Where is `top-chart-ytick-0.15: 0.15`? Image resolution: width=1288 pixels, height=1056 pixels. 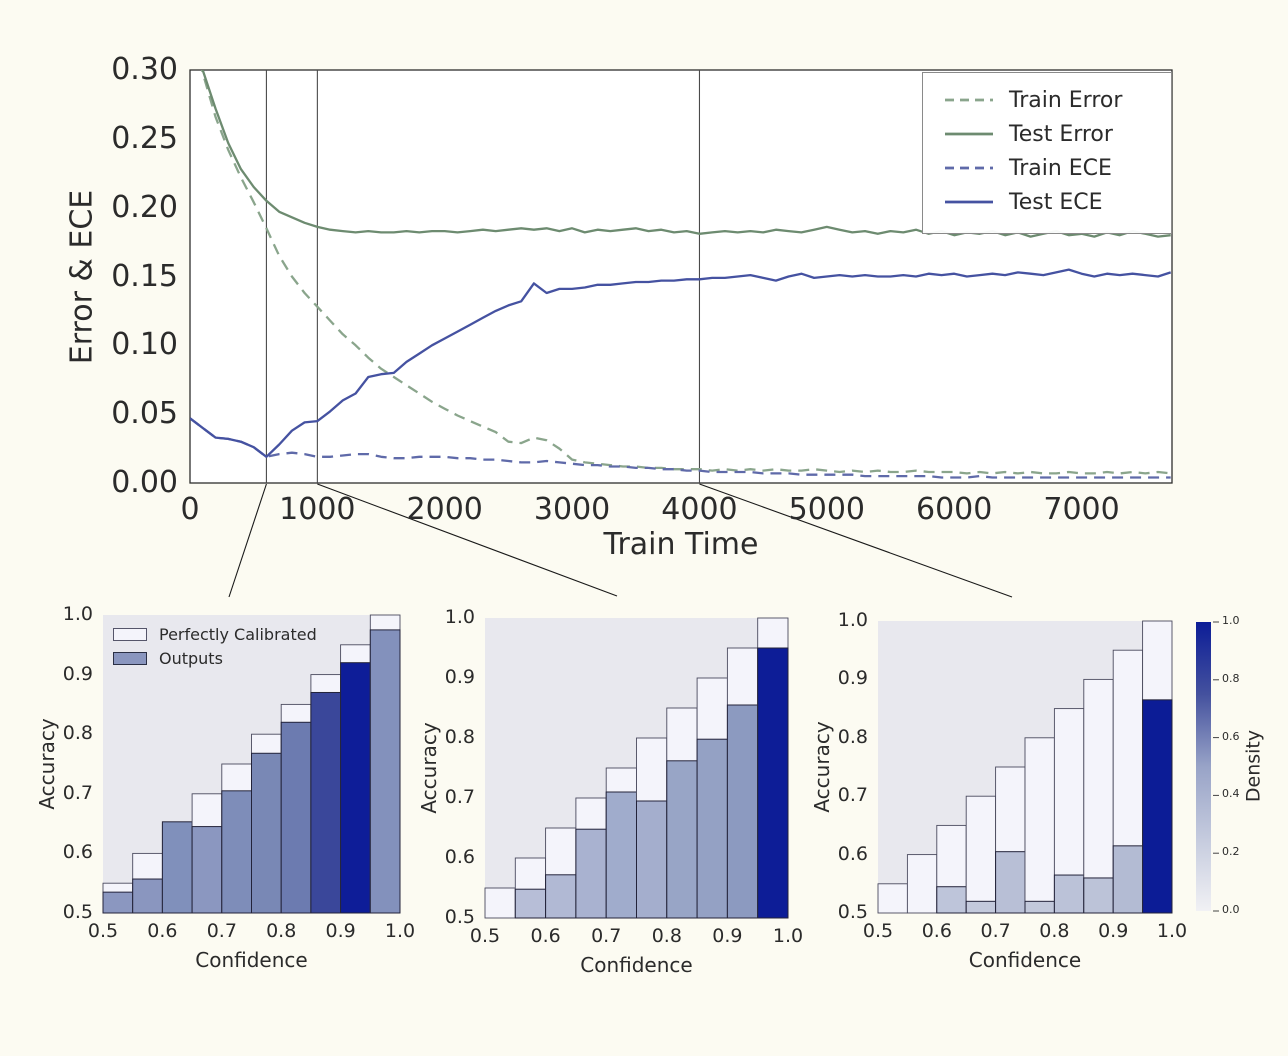 top-chart-ytick-0.15: 0.15 is located at coordinates (144, 276).